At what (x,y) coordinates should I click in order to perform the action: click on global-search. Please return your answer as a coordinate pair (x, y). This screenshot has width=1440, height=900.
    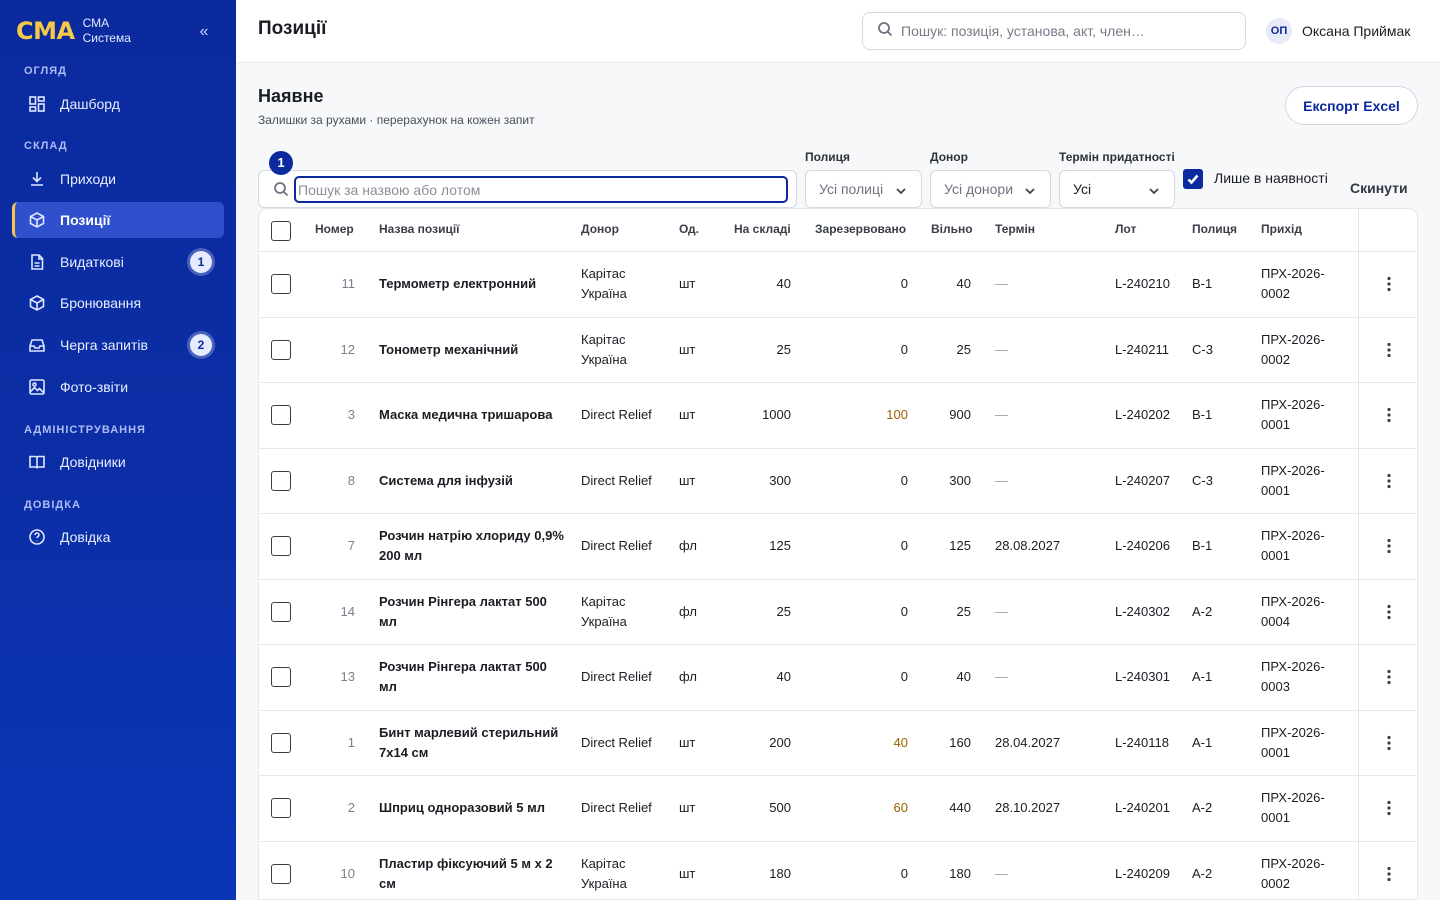
    Looking at the image, I should click on (1054, 31).